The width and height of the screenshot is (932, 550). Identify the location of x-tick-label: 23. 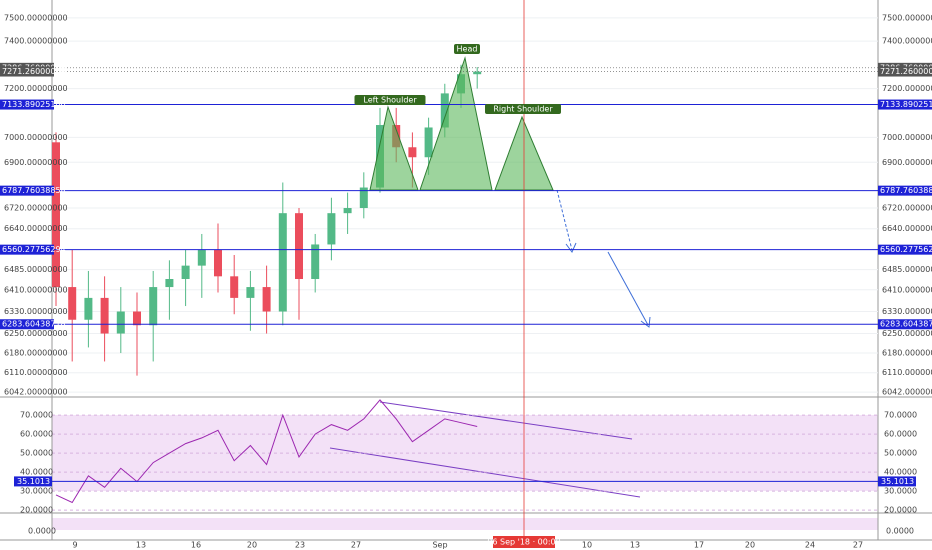
(300, 545).